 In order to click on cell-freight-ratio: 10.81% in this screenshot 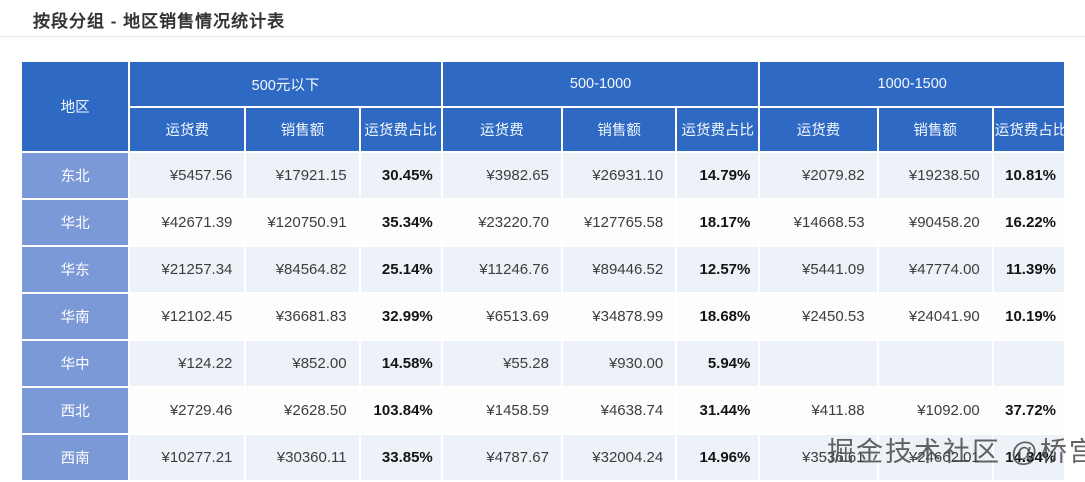, I will do `click(1028, 175)`.